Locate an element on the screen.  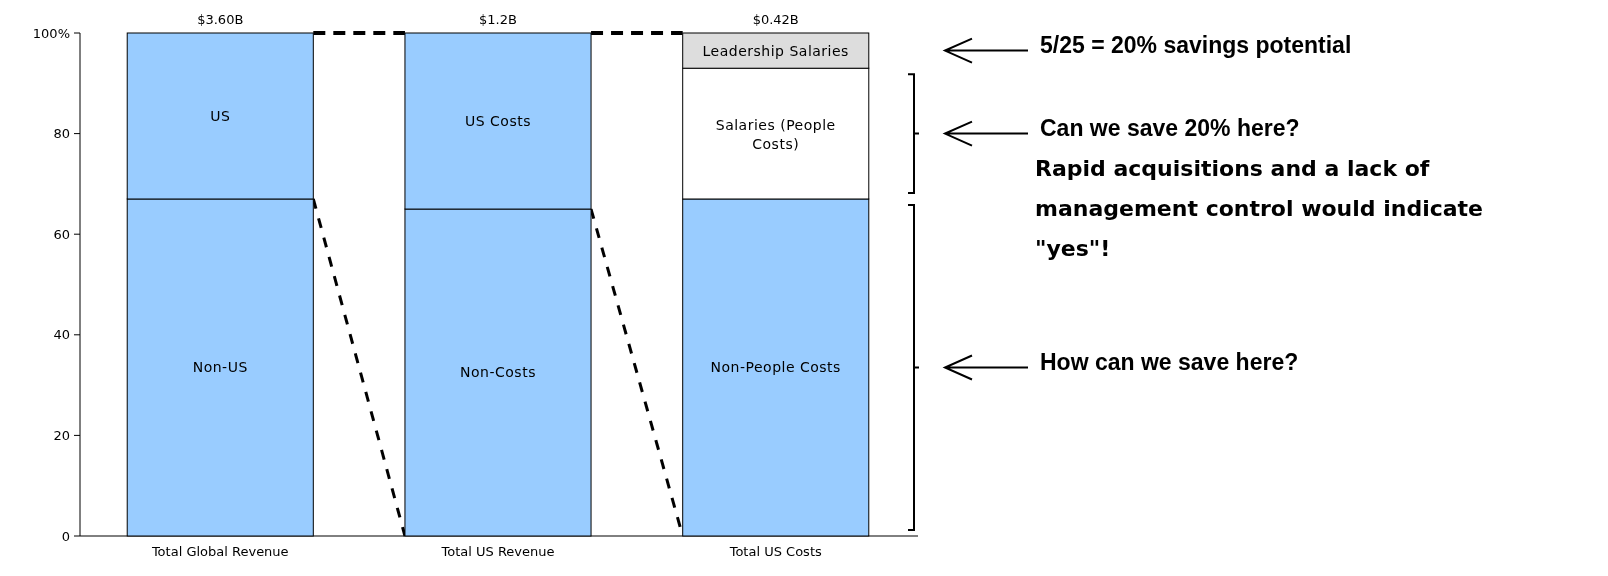
data-label: Non-Costs is located at coordinates (498, 372).